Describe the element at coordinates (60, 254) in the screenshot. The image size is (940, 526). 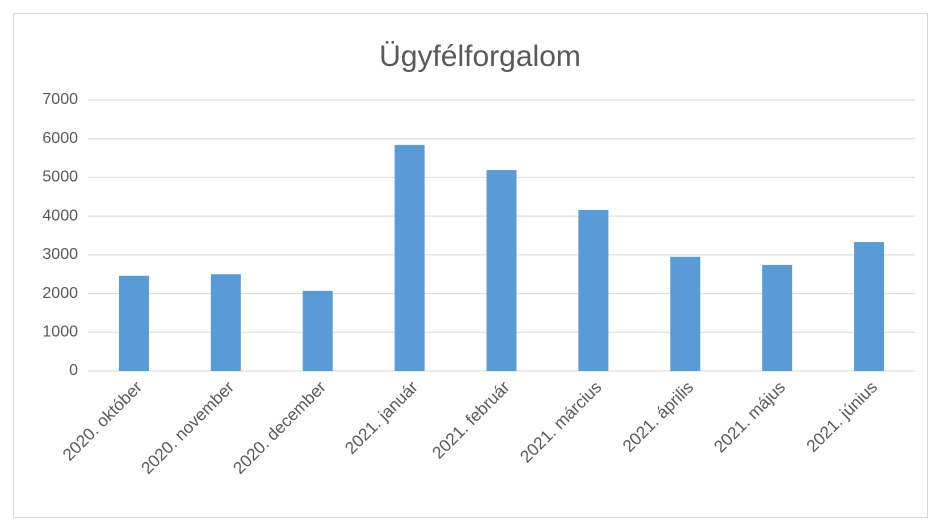
I see `y-tick-label: 3000` at that location.